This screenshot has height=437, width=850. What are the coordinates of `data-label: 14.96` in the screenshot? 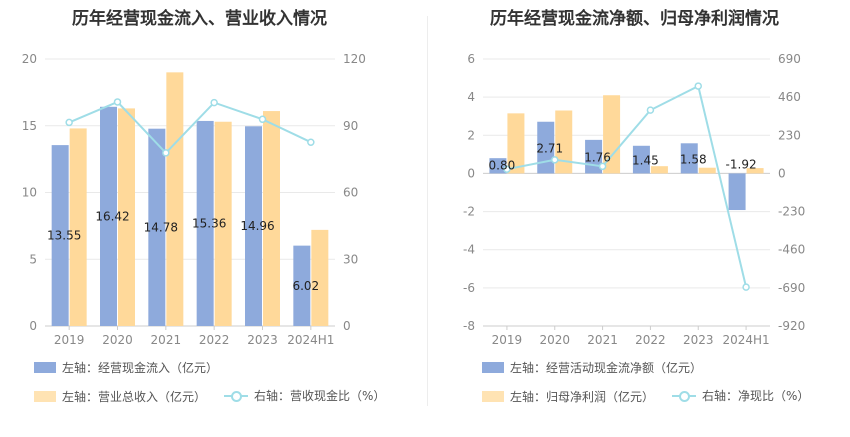 It's located at (257, 226).